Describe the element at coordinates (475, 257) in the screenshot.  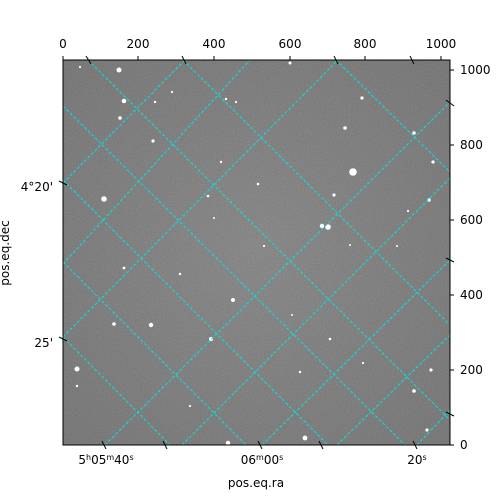
I see `pixel-tick-labels-right: 0 200 400 600 800 1000` at that location.